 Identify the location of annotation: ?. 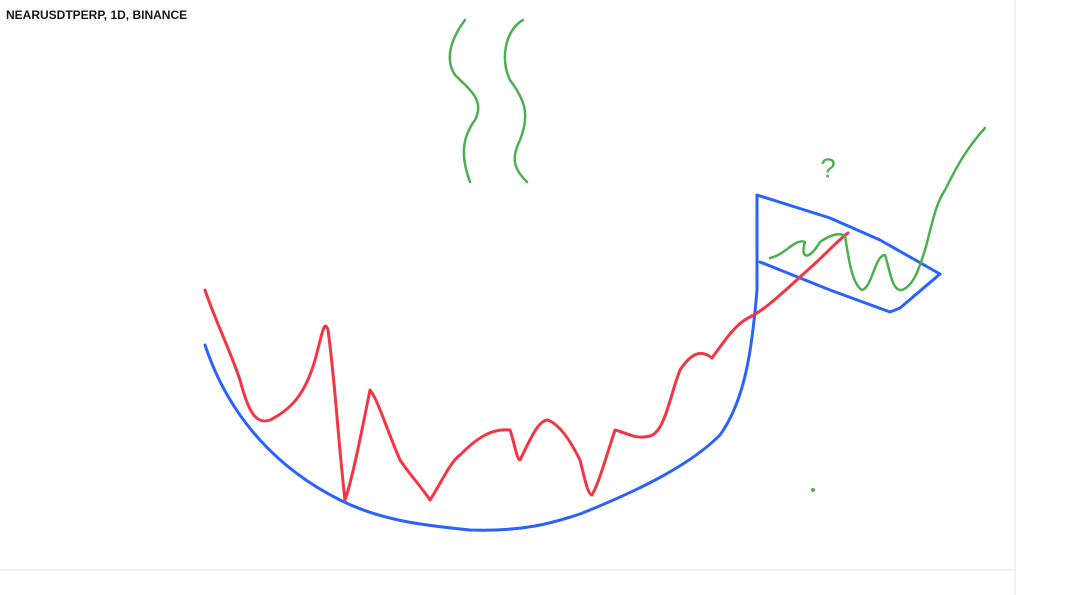
(828, 167).